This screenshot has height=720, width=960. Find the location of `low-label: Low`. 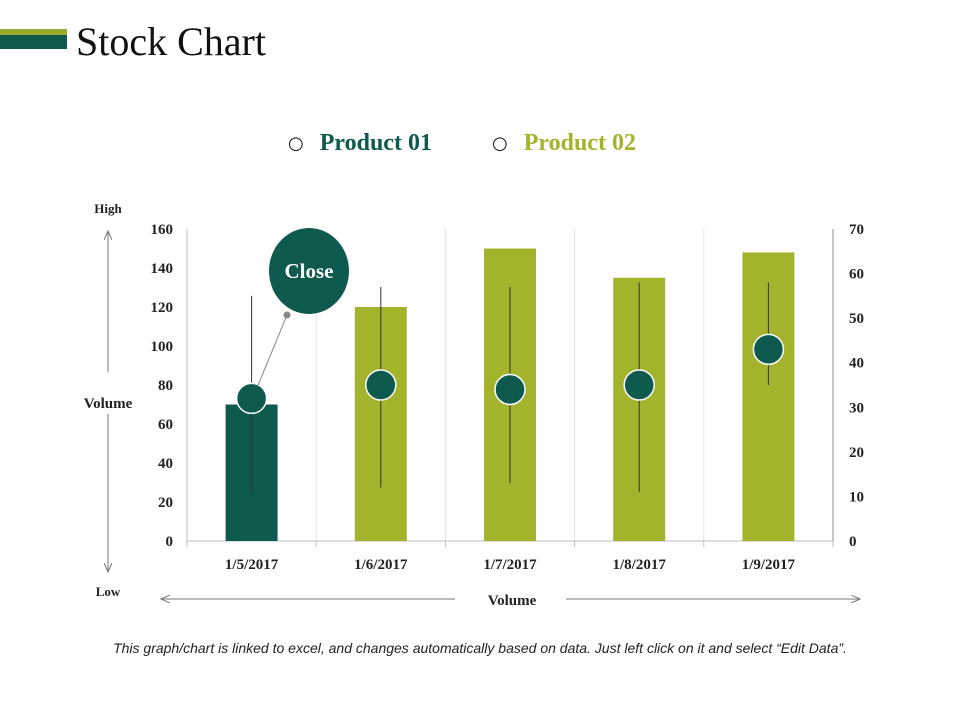

low-label: Low is located at coordinates (108, 591).